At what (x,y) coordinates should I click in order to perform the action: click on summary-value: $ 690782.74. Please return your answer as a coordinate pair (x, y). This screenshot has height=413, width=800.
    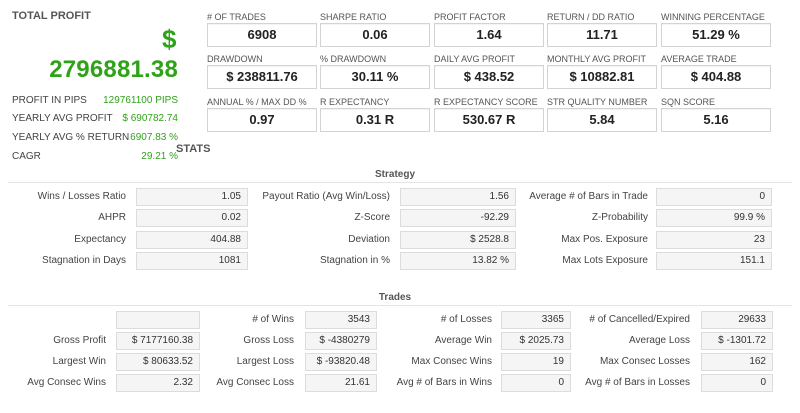
    Looking at the image, I should click on (150, 118).